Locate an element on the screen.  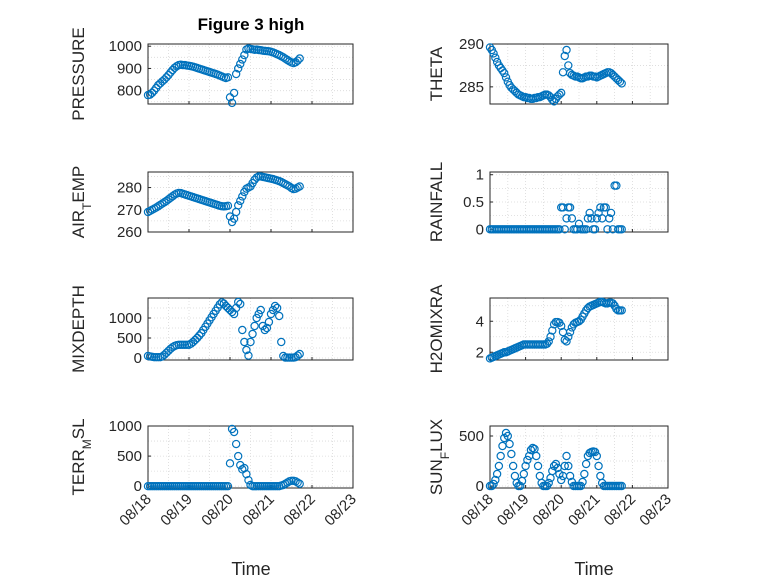
y-tick-label: 1 is located at coordinates (480, 175).